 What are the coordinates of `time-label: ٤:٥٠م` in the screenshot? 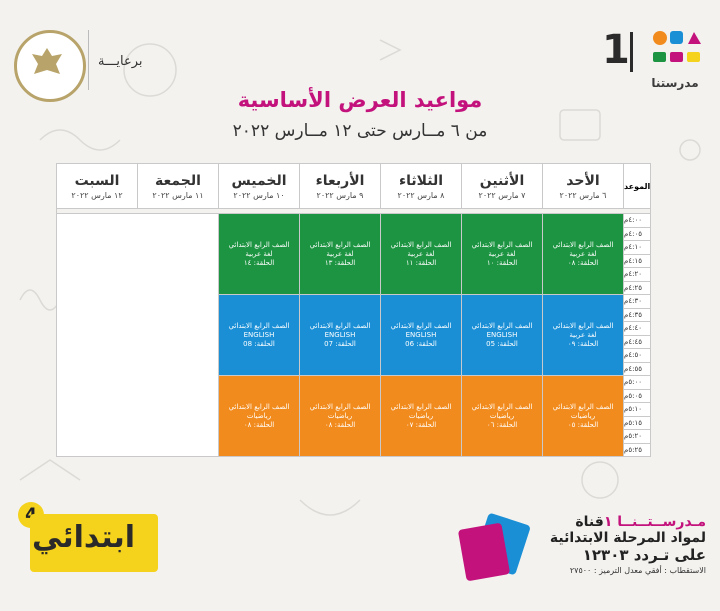 It's located at (637, 355).